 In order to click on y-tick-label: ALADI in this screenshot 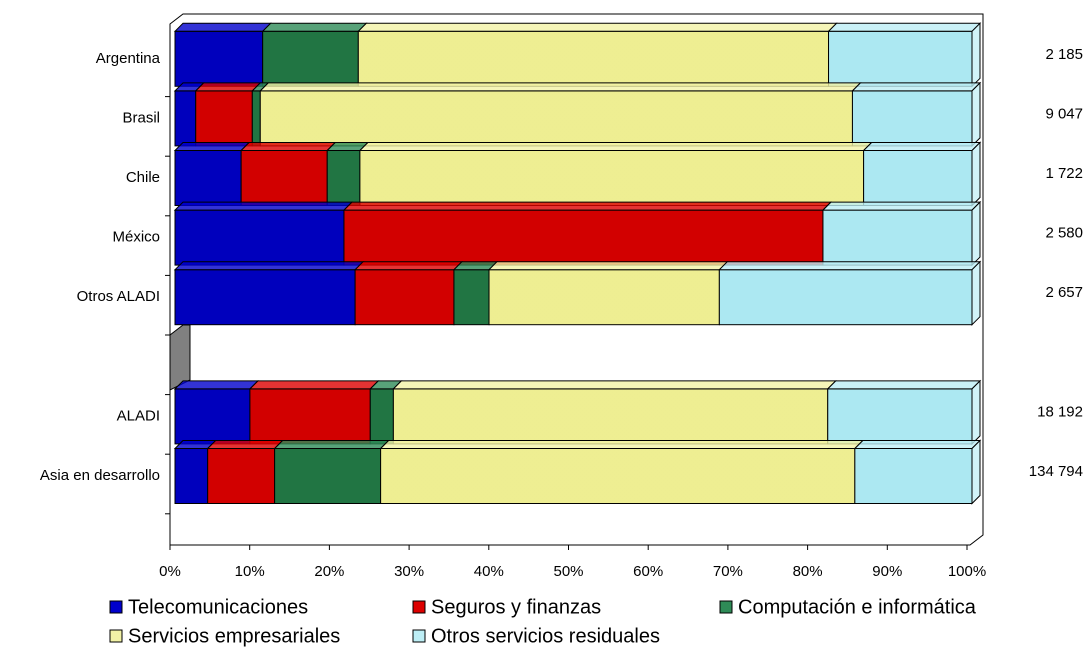, I will do `click(138, 415)`.